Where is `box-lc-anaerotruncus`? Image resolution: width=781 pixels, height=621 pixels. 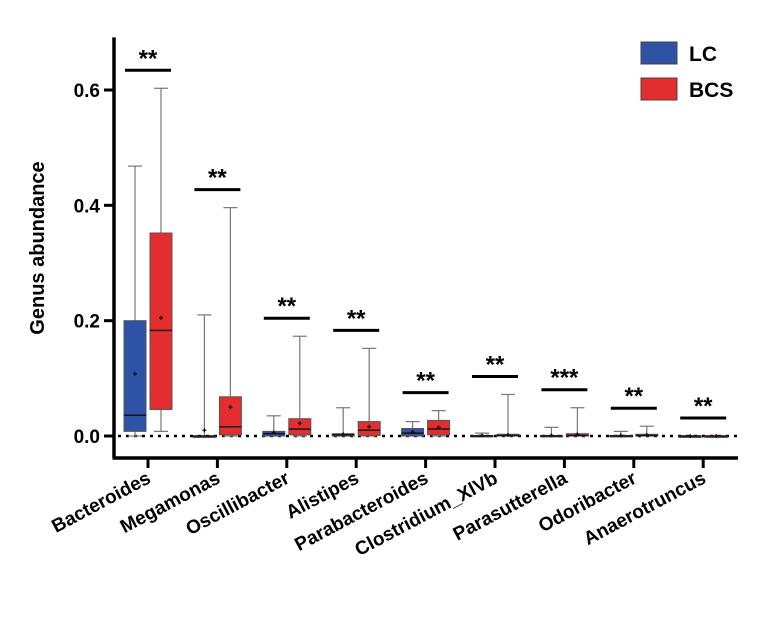
box-lc-anaerotruncus is located at coordinates (690, 436).